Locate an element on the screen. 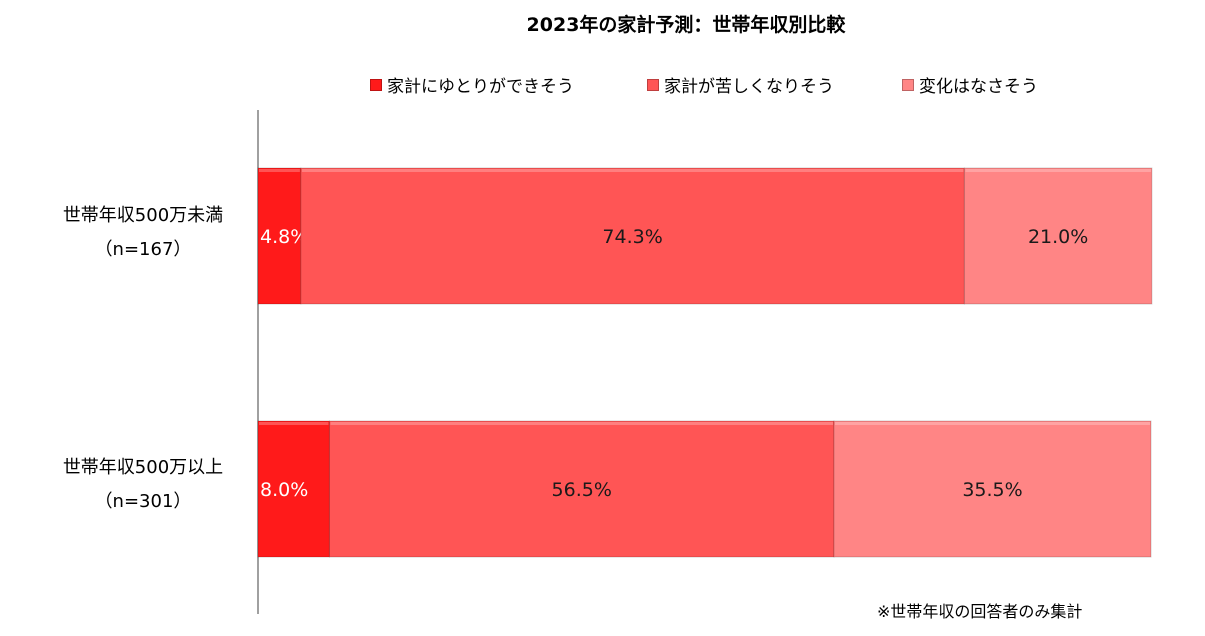  data-label-over-5m-henka-nashi: 35.5% is located at coordinates (992, 490).